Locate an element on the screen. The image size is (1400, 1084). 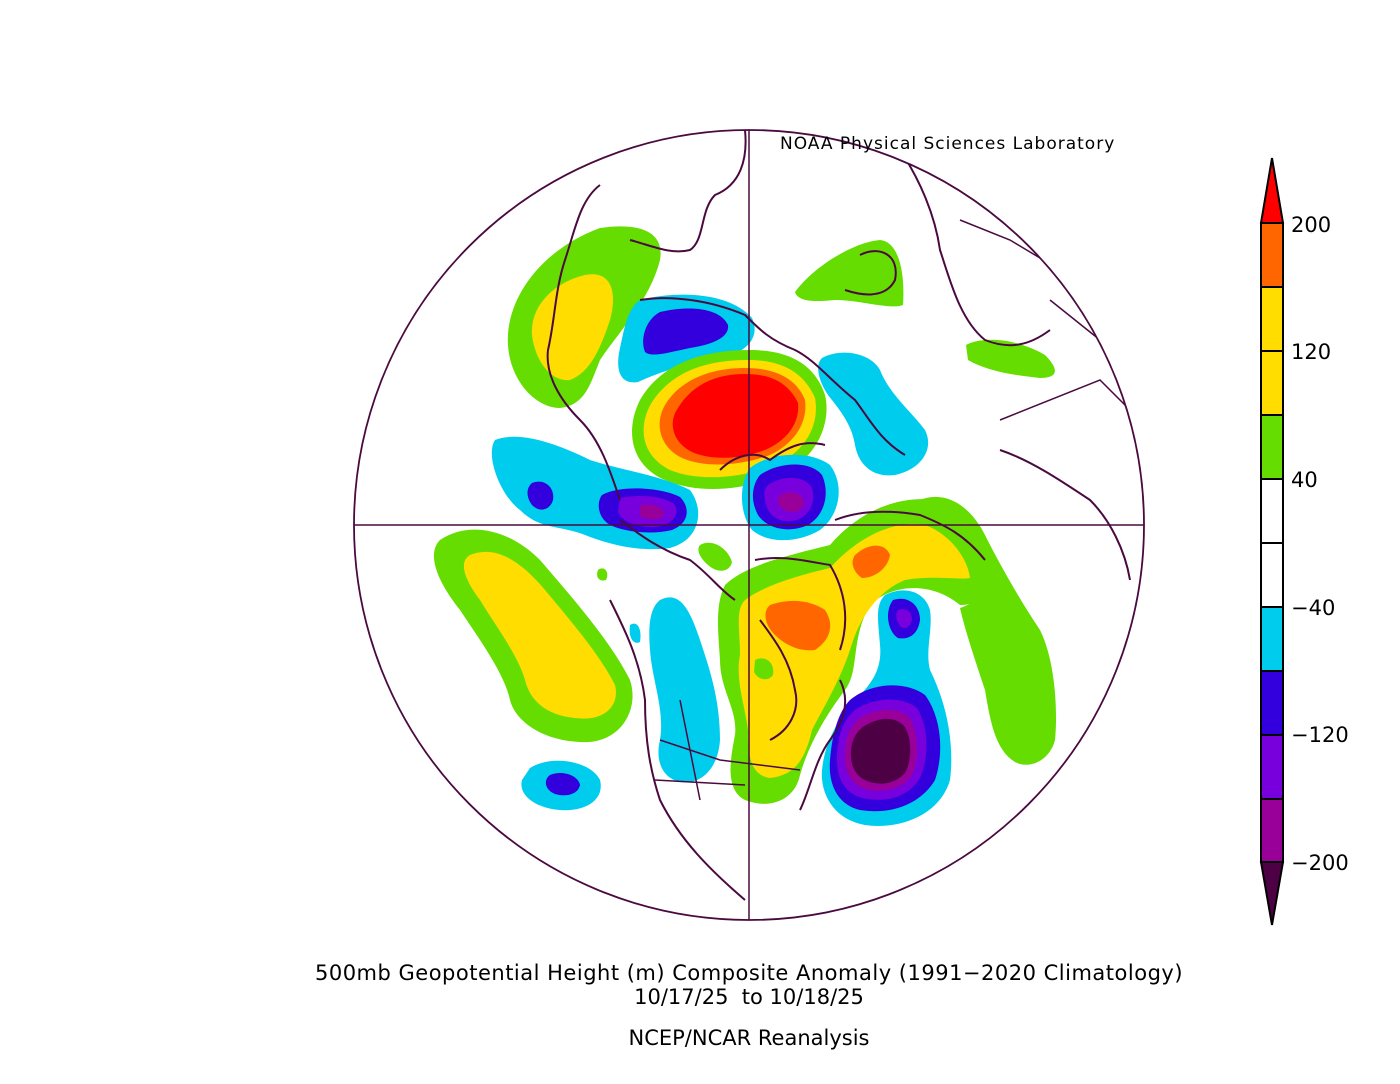
dataset-label: NCEP/NCAR Reanalysis is located at coordinates (749, 1038).